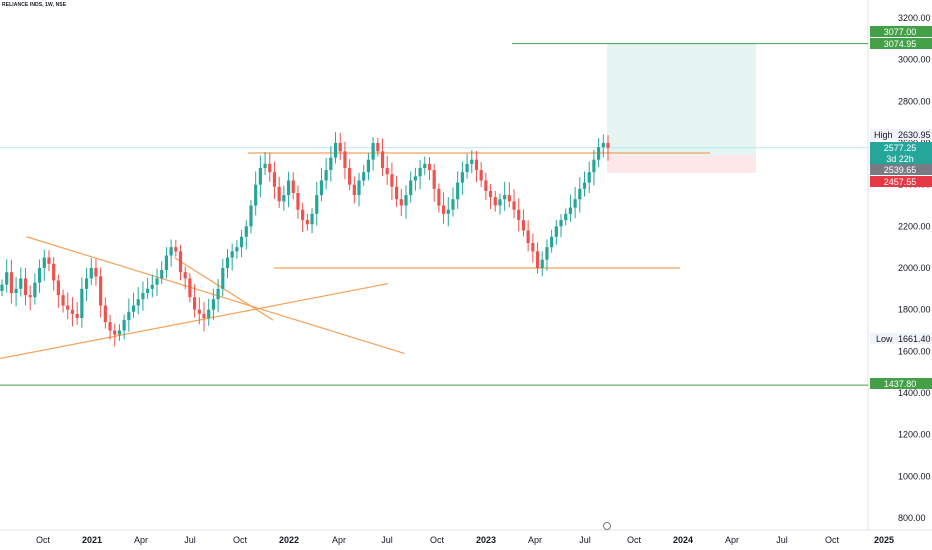  Describe the element at coordinates (914, 135) in the screenshot. I see `high-label-value: 2630.95` at that location.